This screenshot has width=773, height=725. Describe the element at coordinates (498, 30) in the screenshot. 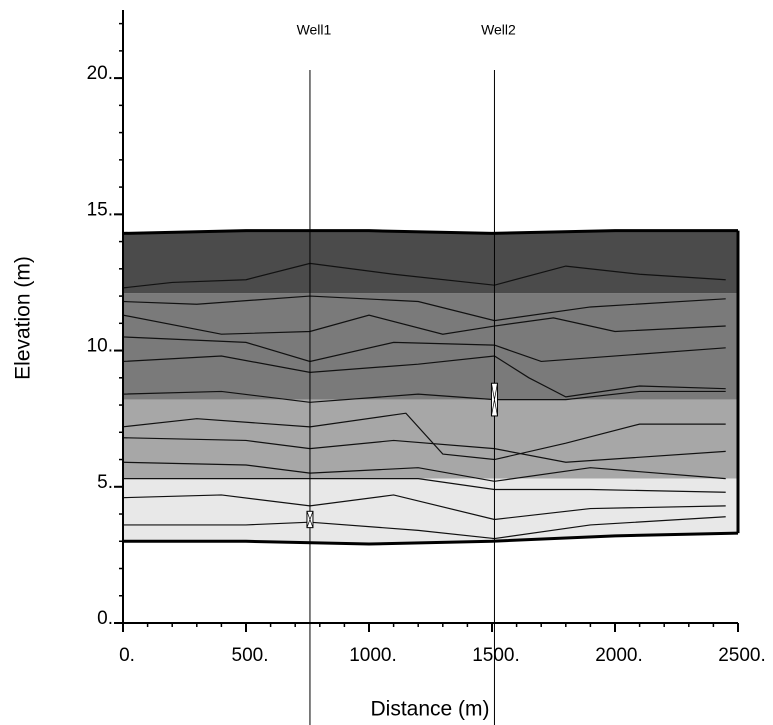

I see `well-label: Well2` at that location.